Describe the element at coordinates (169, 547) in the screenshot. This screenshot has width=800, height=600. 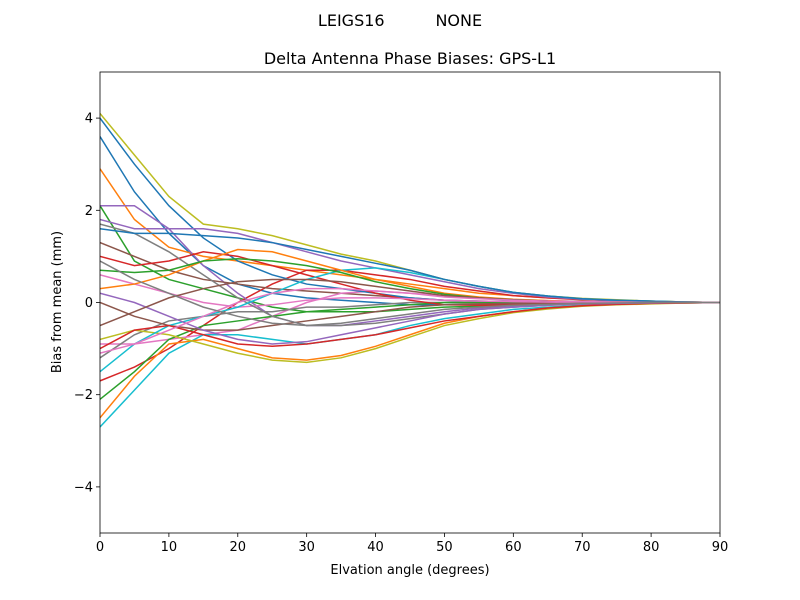
I see `x-tick-label: 10` at that location.